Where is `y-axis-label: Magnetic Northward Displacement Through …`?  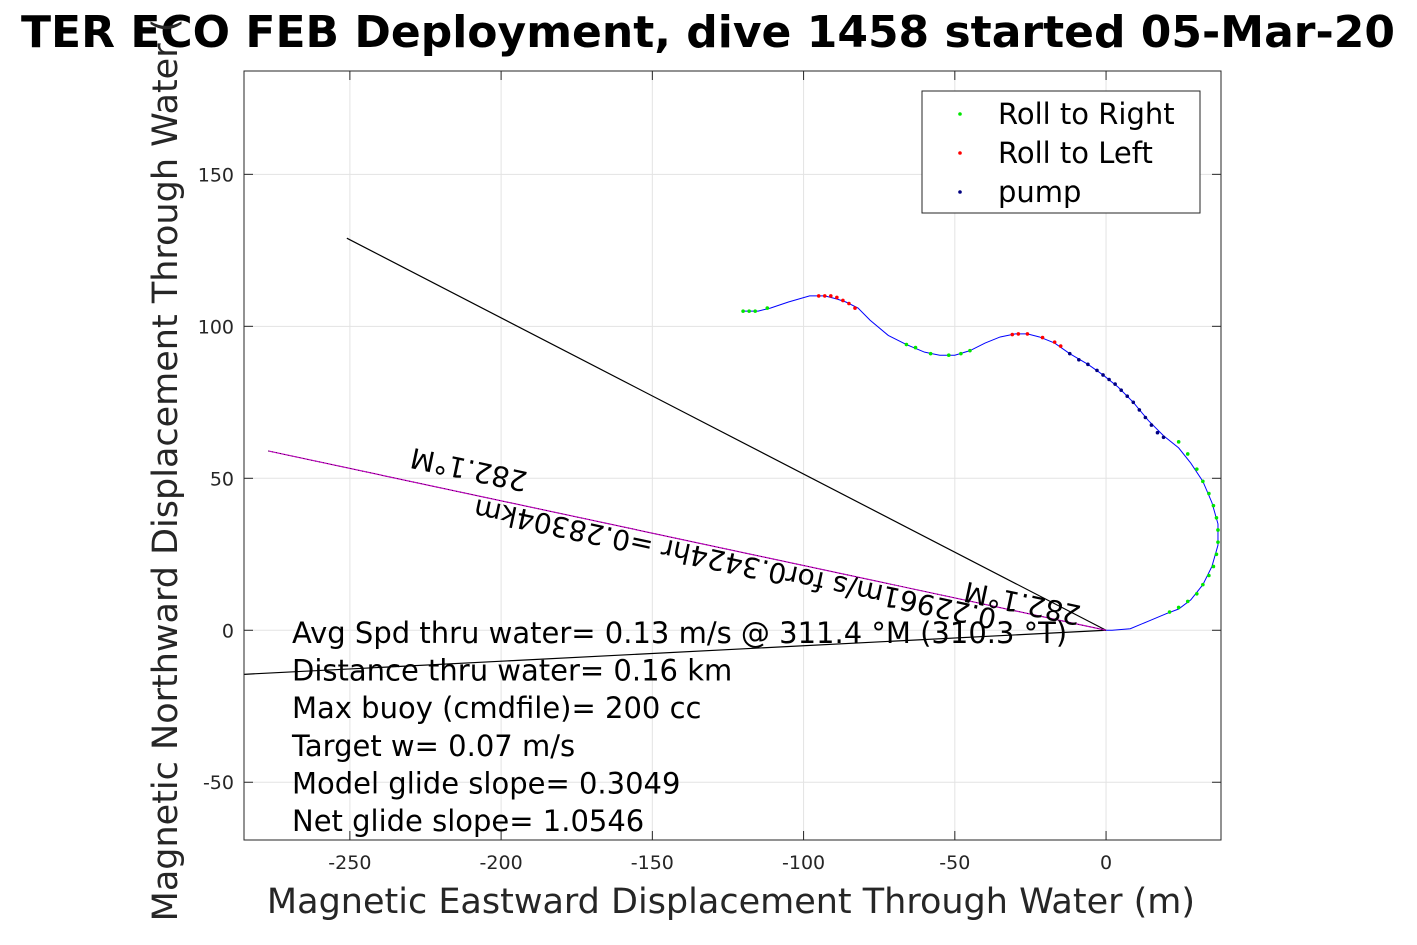 y-axis-label: Magnetic Northward Displacement Through … is located at coordinates (166, 470).